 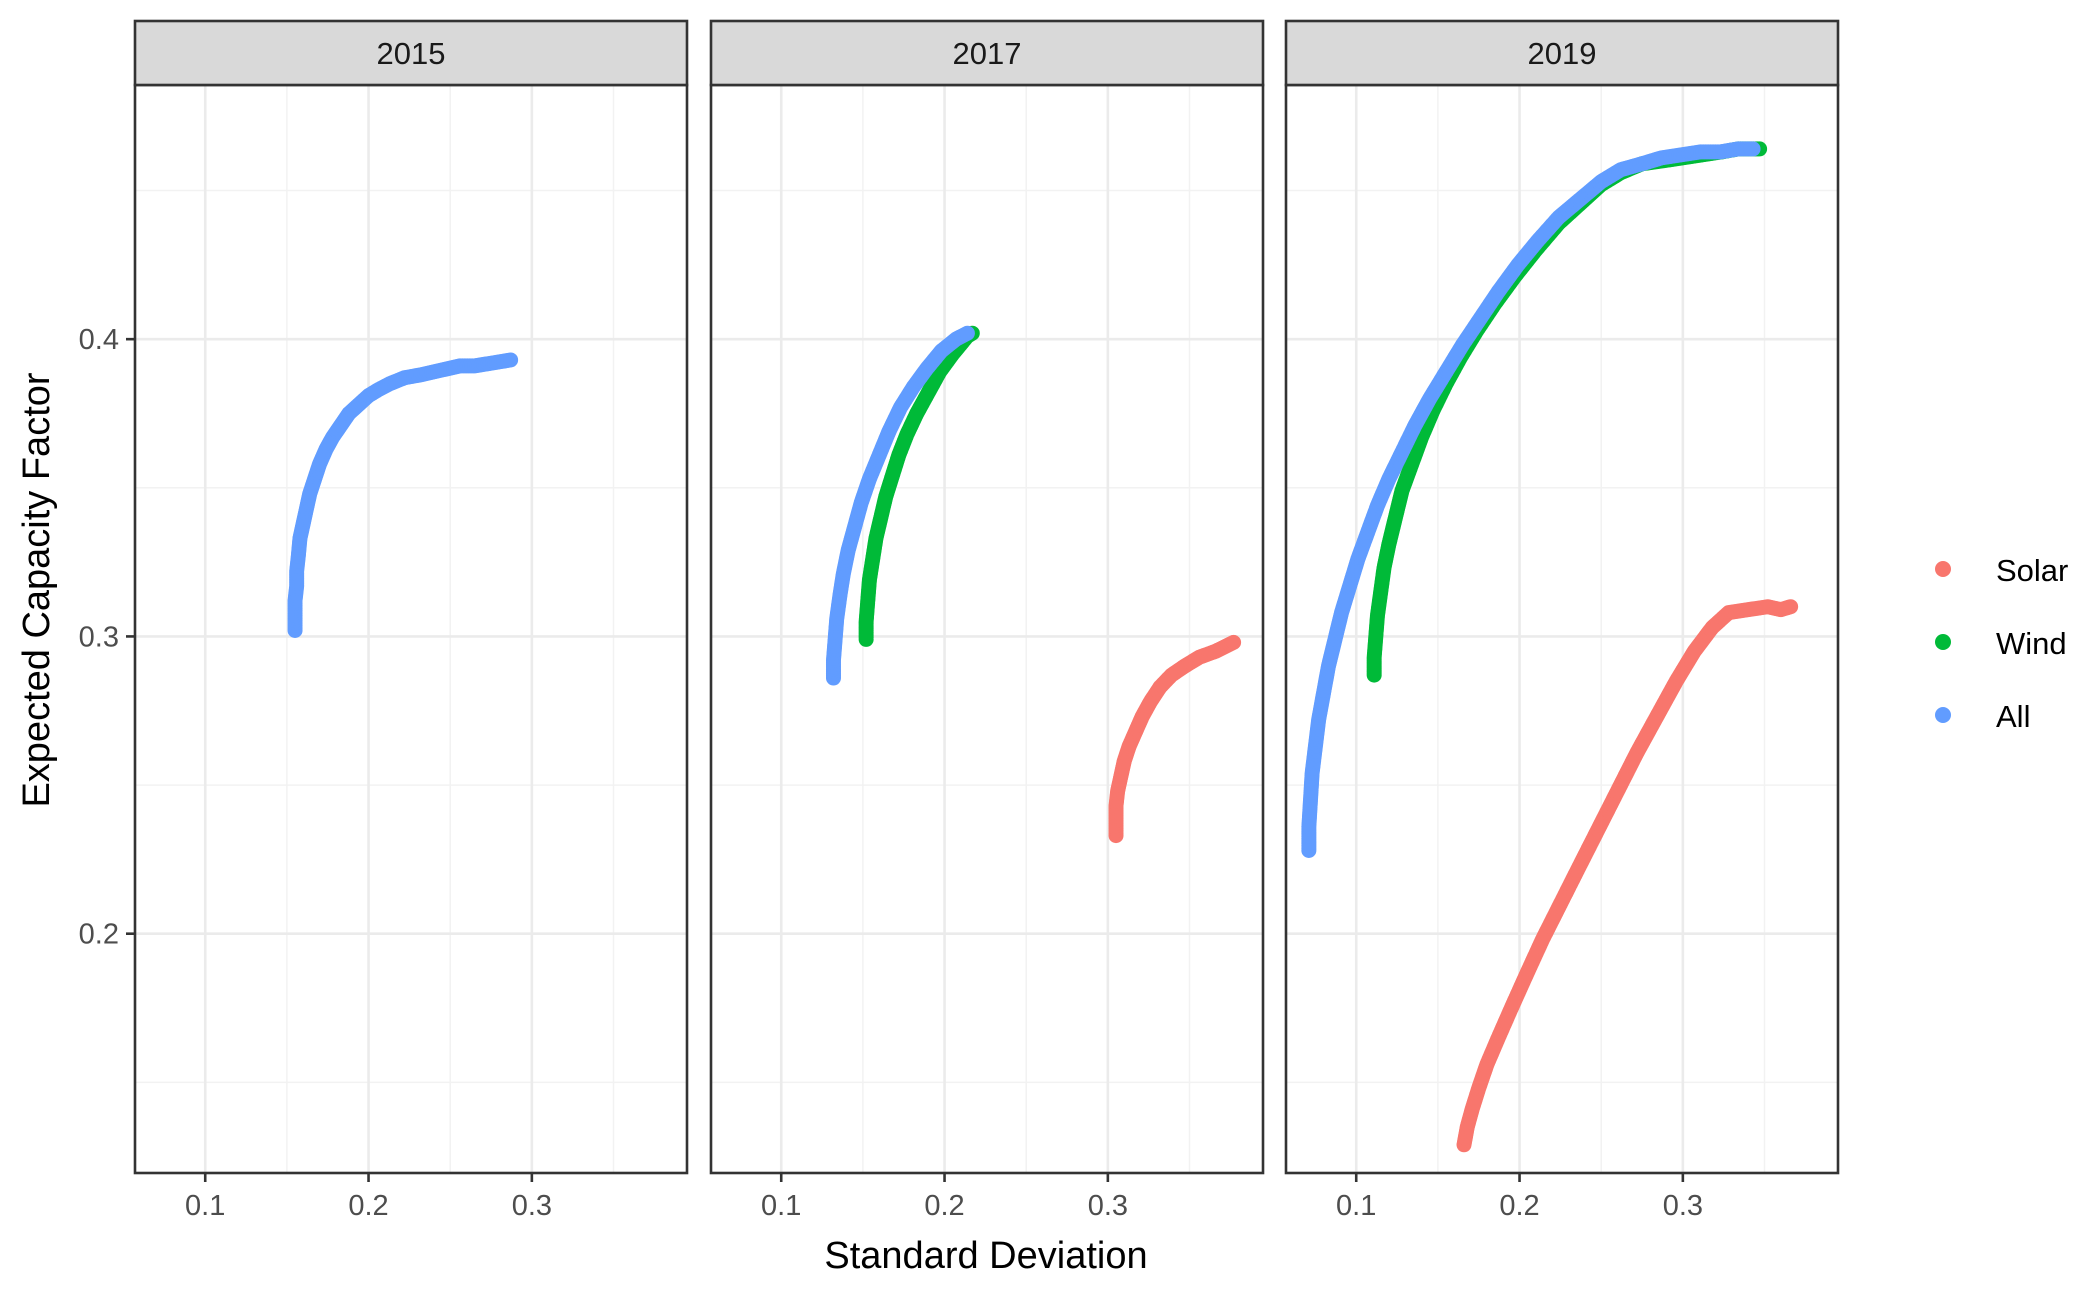 I want to click on facet-strip-label: 2019, so click(x=1562, y=53).